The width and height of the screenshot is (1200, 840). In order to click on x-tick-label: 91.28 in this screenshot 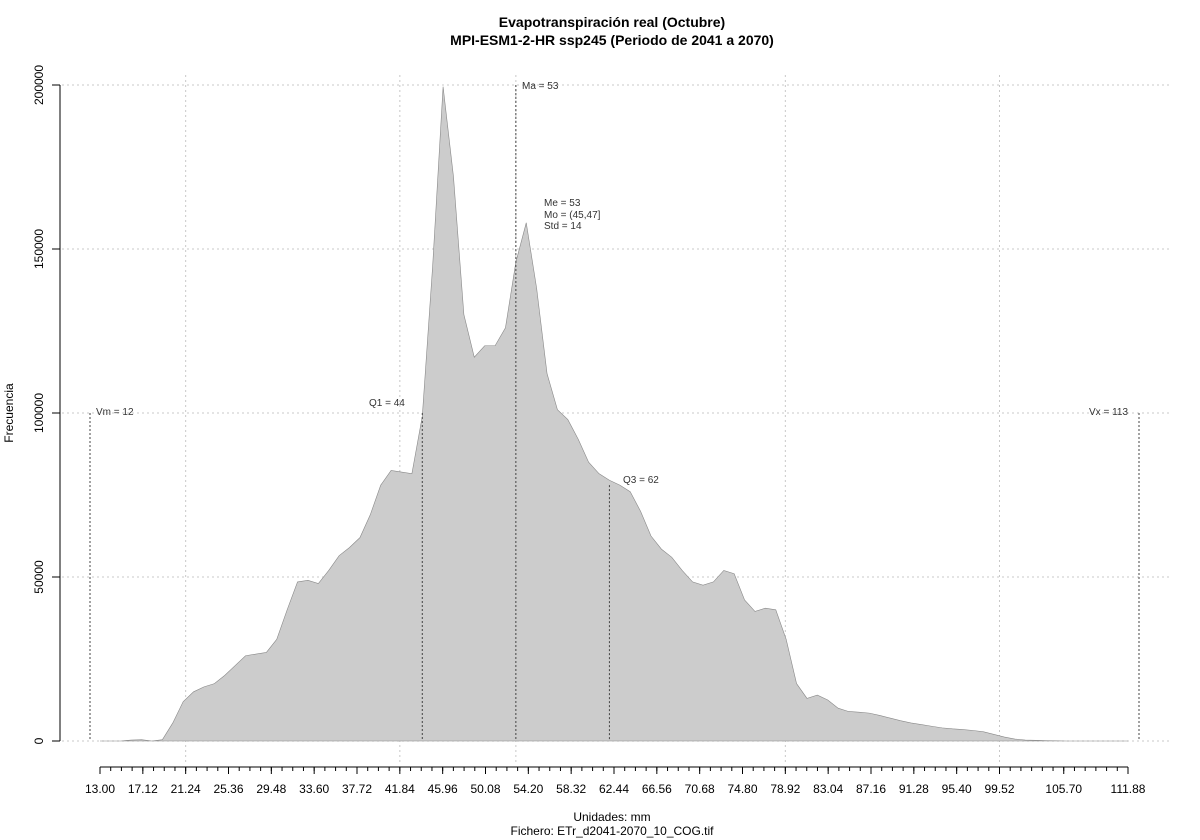, I will do `click(914, 789)`.